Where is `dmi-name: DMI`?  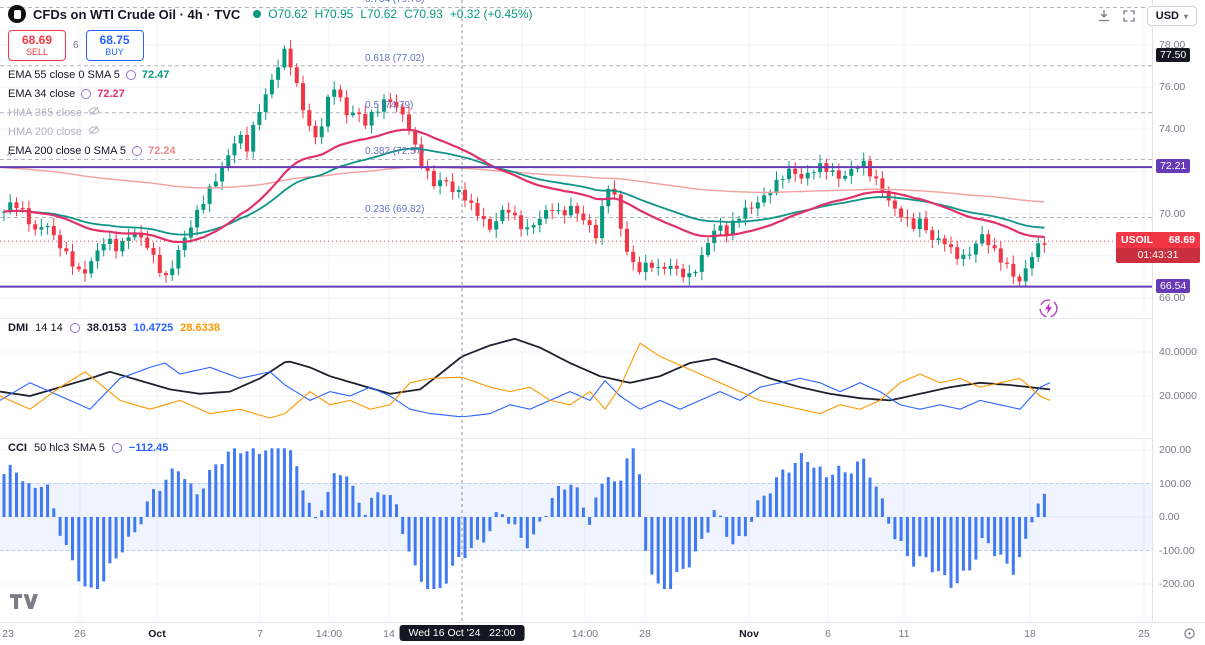 dmi-name: DMI is located at coordinates (18, 328).